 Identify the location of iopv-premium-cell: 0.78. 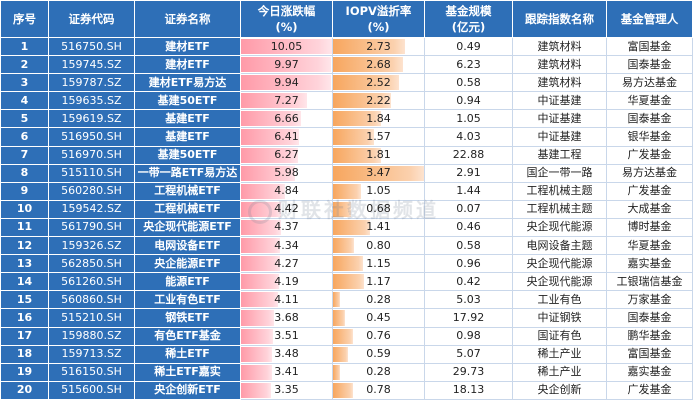
(378, 390).